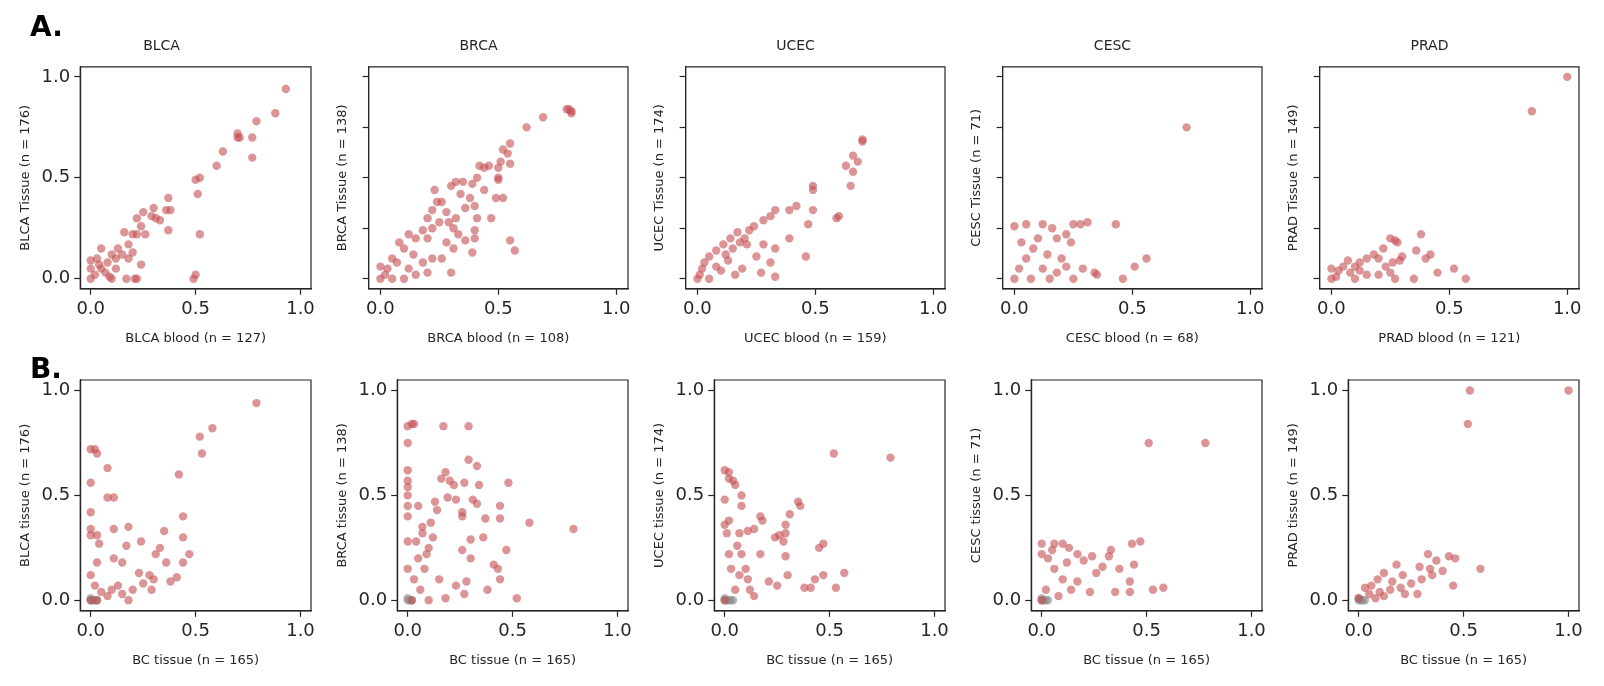 The width and height of the screenshot is (1604, 686). Describe the element at coordinates (659, 178) in the screenshot. I see `y-axis-title: UCEC Tissue (n = 174)` at that location.